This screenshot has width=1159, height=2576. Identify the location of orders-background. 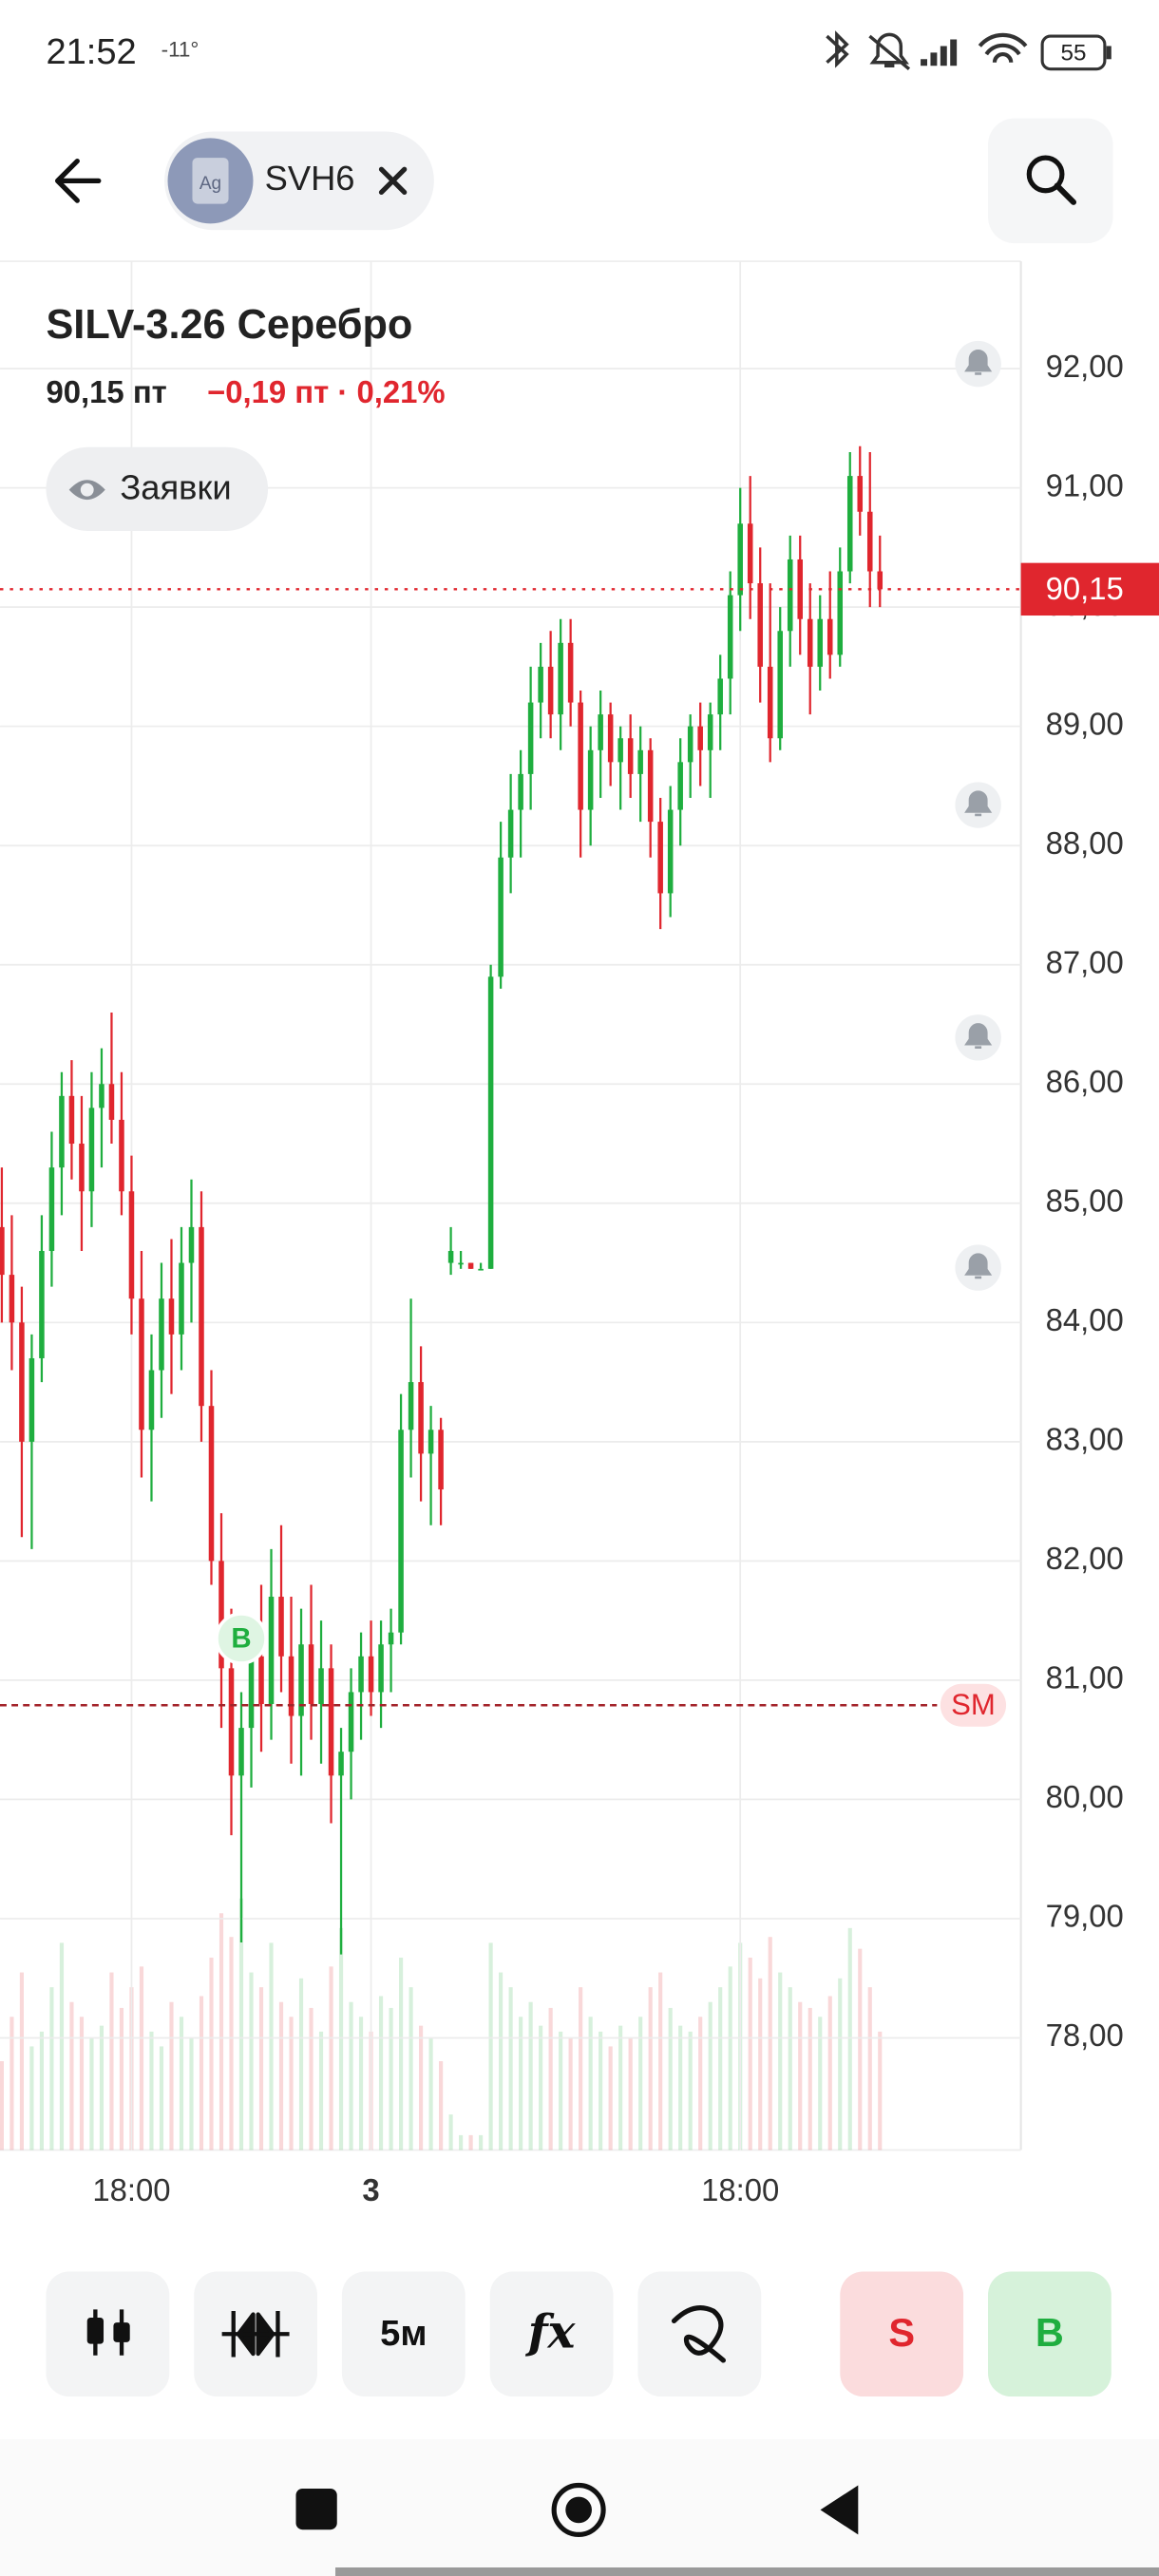
(157, 489).